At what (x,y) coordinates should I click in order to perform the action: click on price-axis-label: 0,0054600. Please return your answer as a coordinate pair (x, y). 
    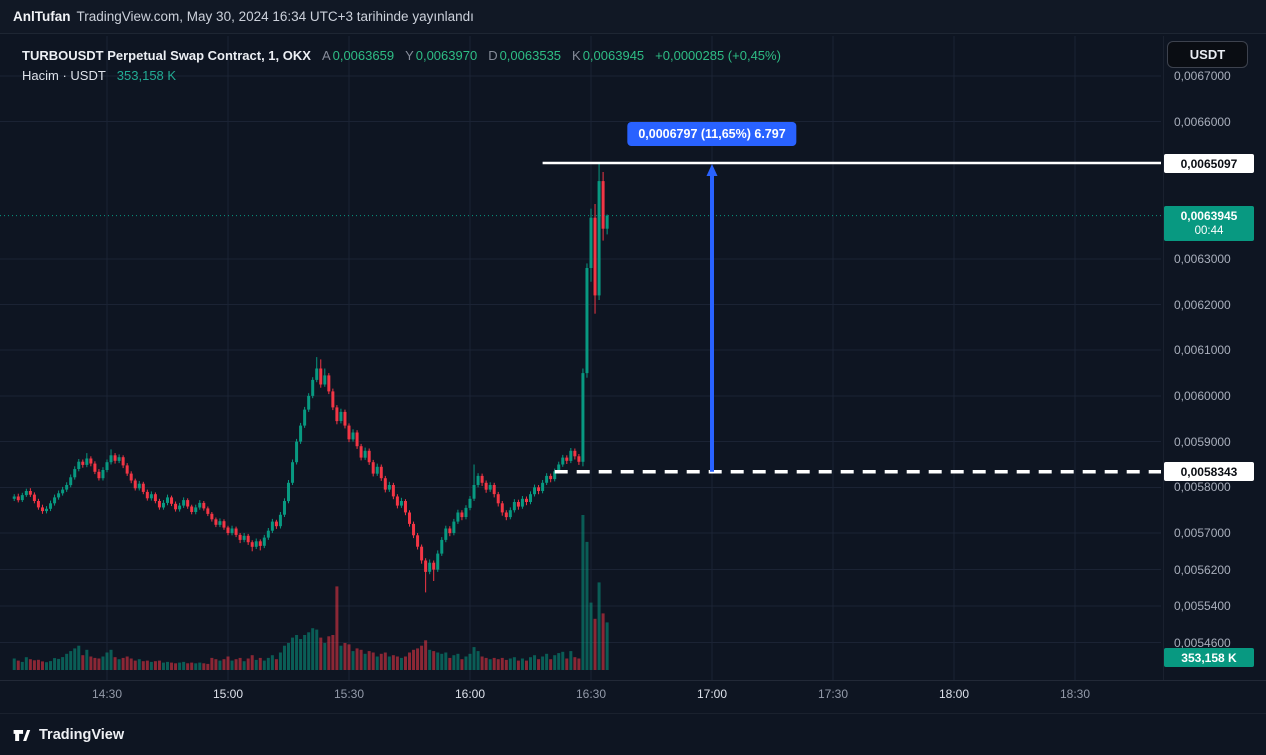
    Looking at the image, I should click on (1202, 643).